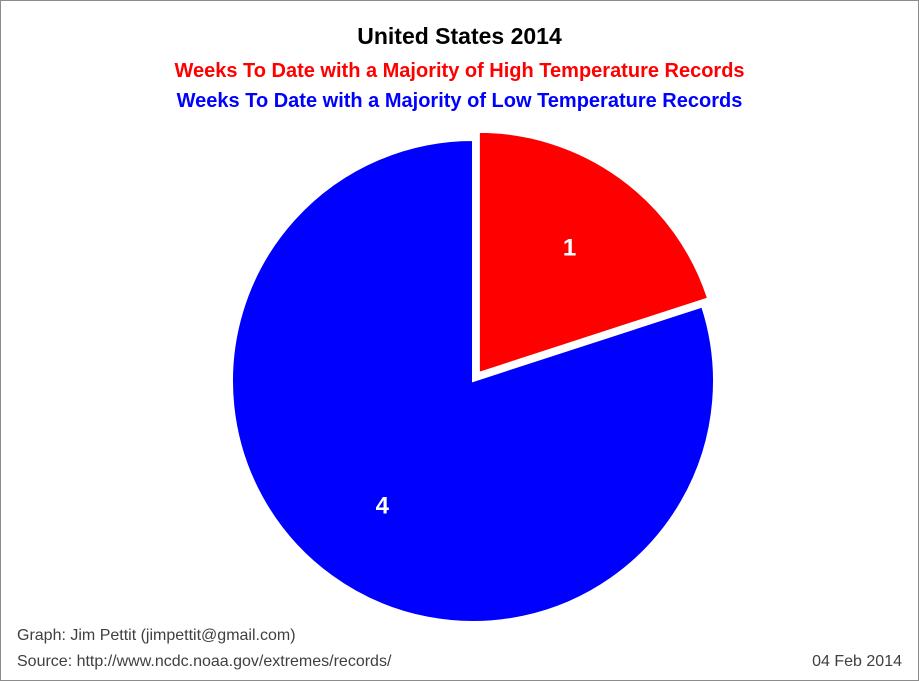  What do you see at coordinates (593, 252) in the screenshot?
I see `pie-slice-high` at bounding box center [593, 252].